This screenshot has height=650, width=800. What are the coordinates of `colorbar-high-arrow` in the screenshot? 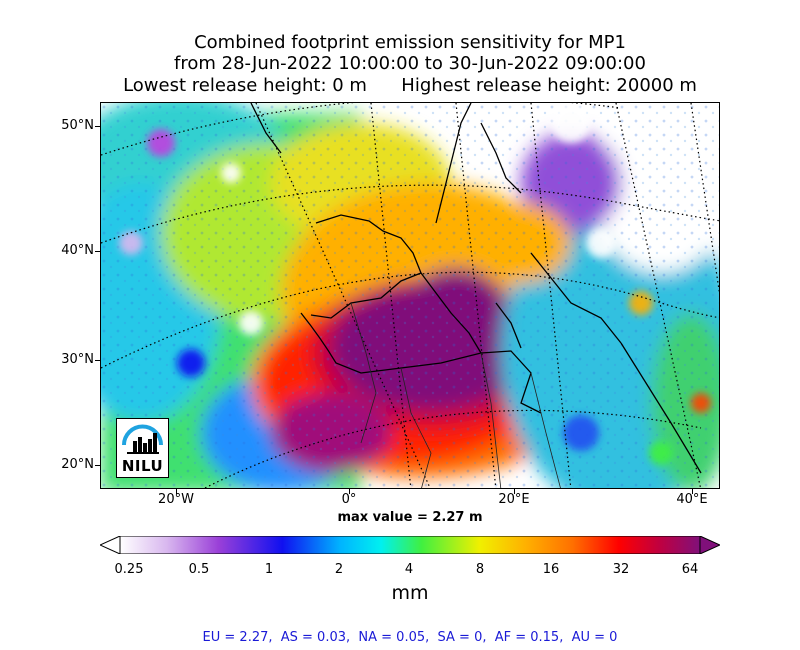 It's located at (710, 545).